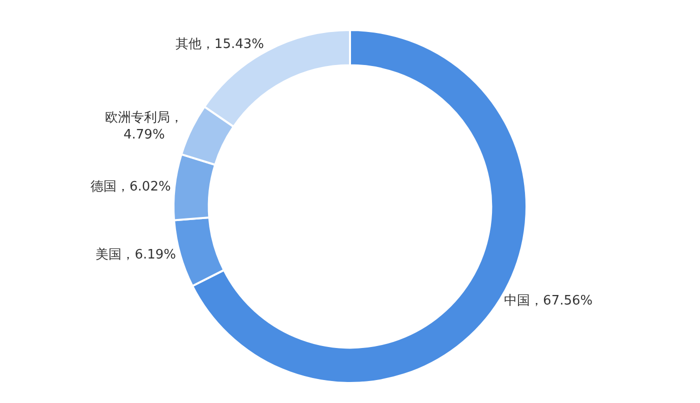 This screenshot has height=403, width=700. I want to click on slice-label: 其他，15.43%, so click(219, 44).